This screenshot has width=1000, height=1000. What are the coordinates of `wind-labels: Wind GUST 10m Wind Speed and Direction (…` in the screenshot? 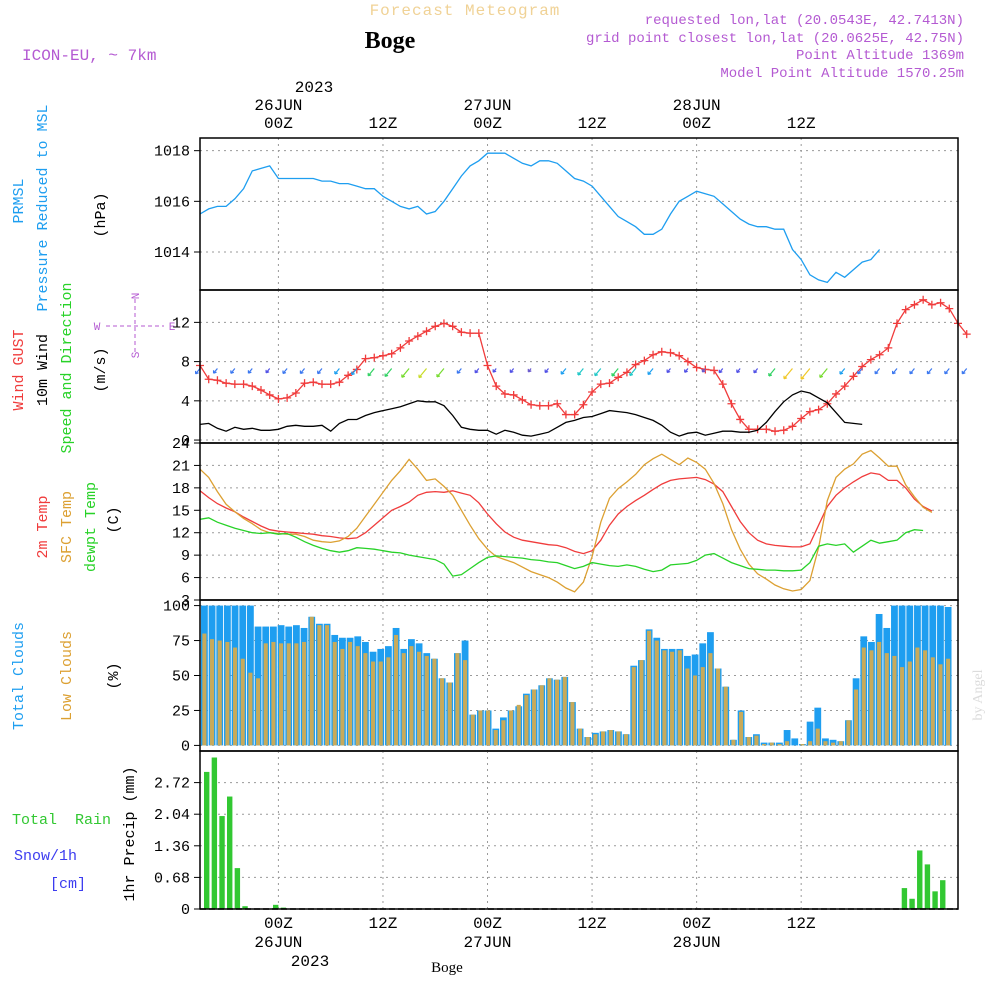 It's located at (93, 367).